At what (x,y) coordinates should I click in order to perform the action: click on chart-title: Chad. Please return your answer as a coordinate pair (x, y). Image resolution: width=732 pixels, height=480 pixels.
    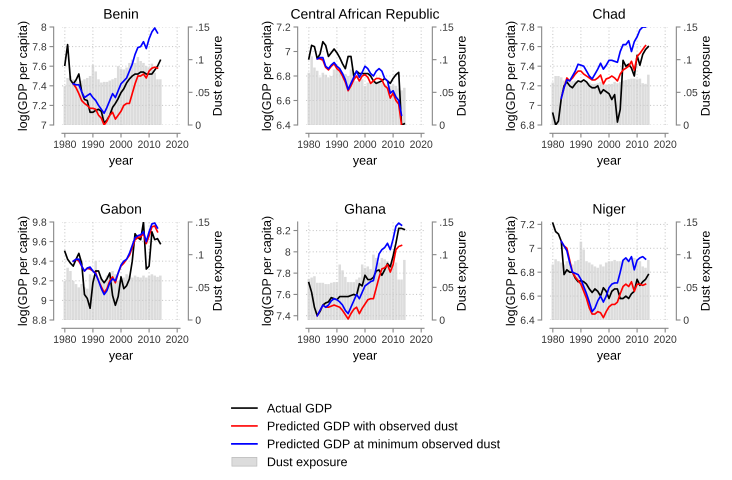
    Looking at the image, I should click on (609, 13).